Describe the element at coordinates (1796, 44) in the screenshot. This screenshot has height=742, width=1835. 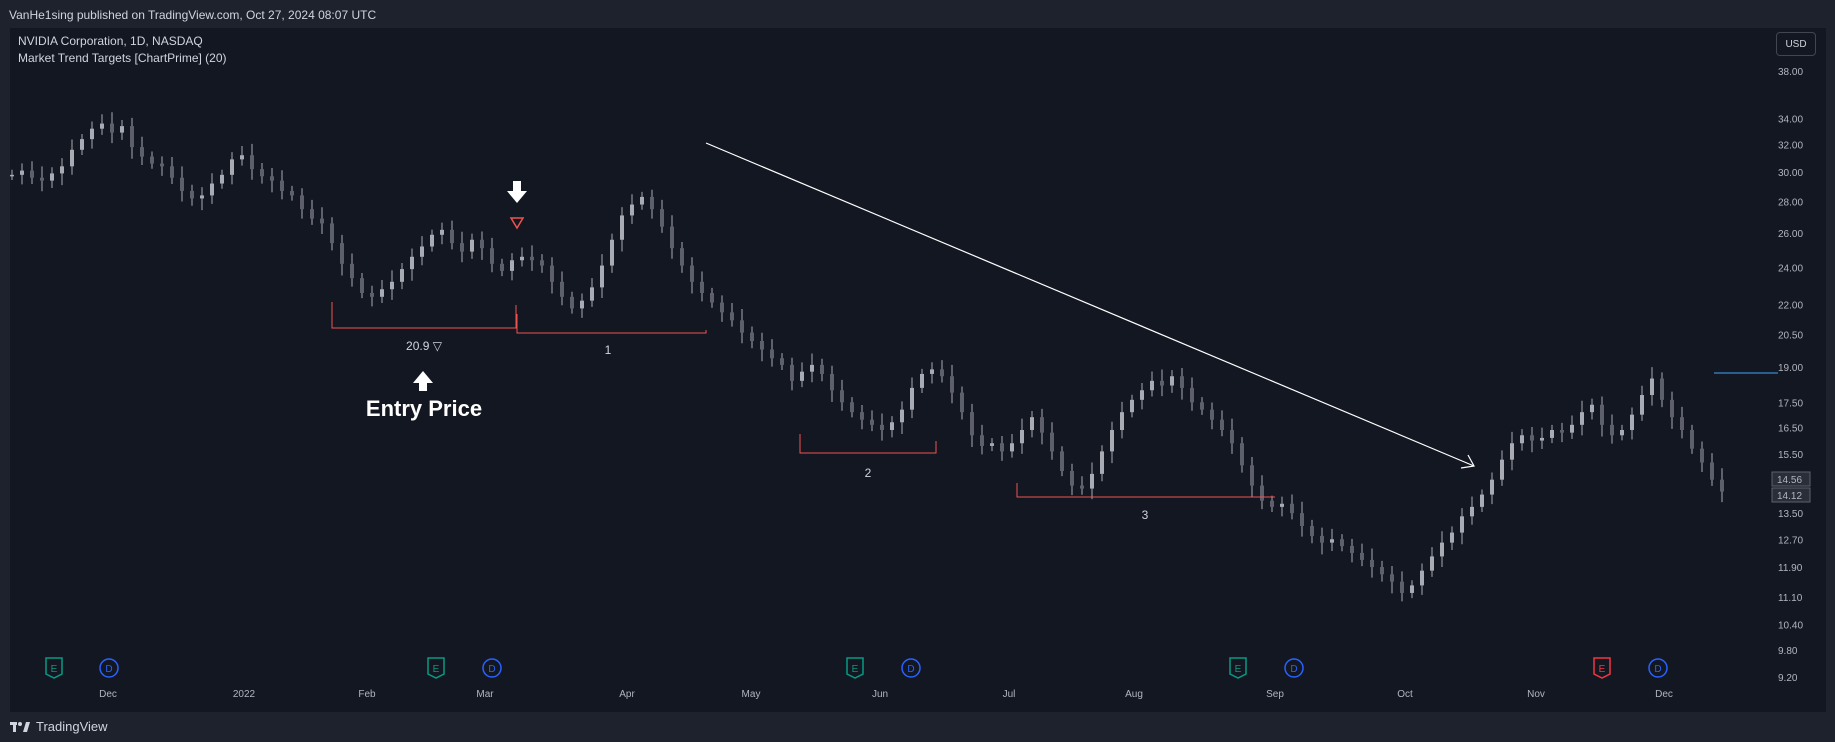
I see `currency-button: USD` at that location.